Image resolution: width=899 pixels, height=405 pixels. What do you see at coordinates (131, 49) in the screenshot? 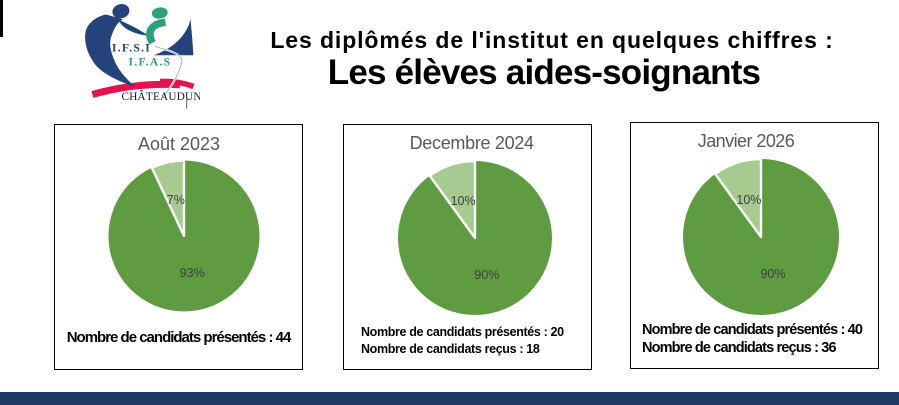
I see `svg-text: I.F.S.I` at bounding box center [131, 49].